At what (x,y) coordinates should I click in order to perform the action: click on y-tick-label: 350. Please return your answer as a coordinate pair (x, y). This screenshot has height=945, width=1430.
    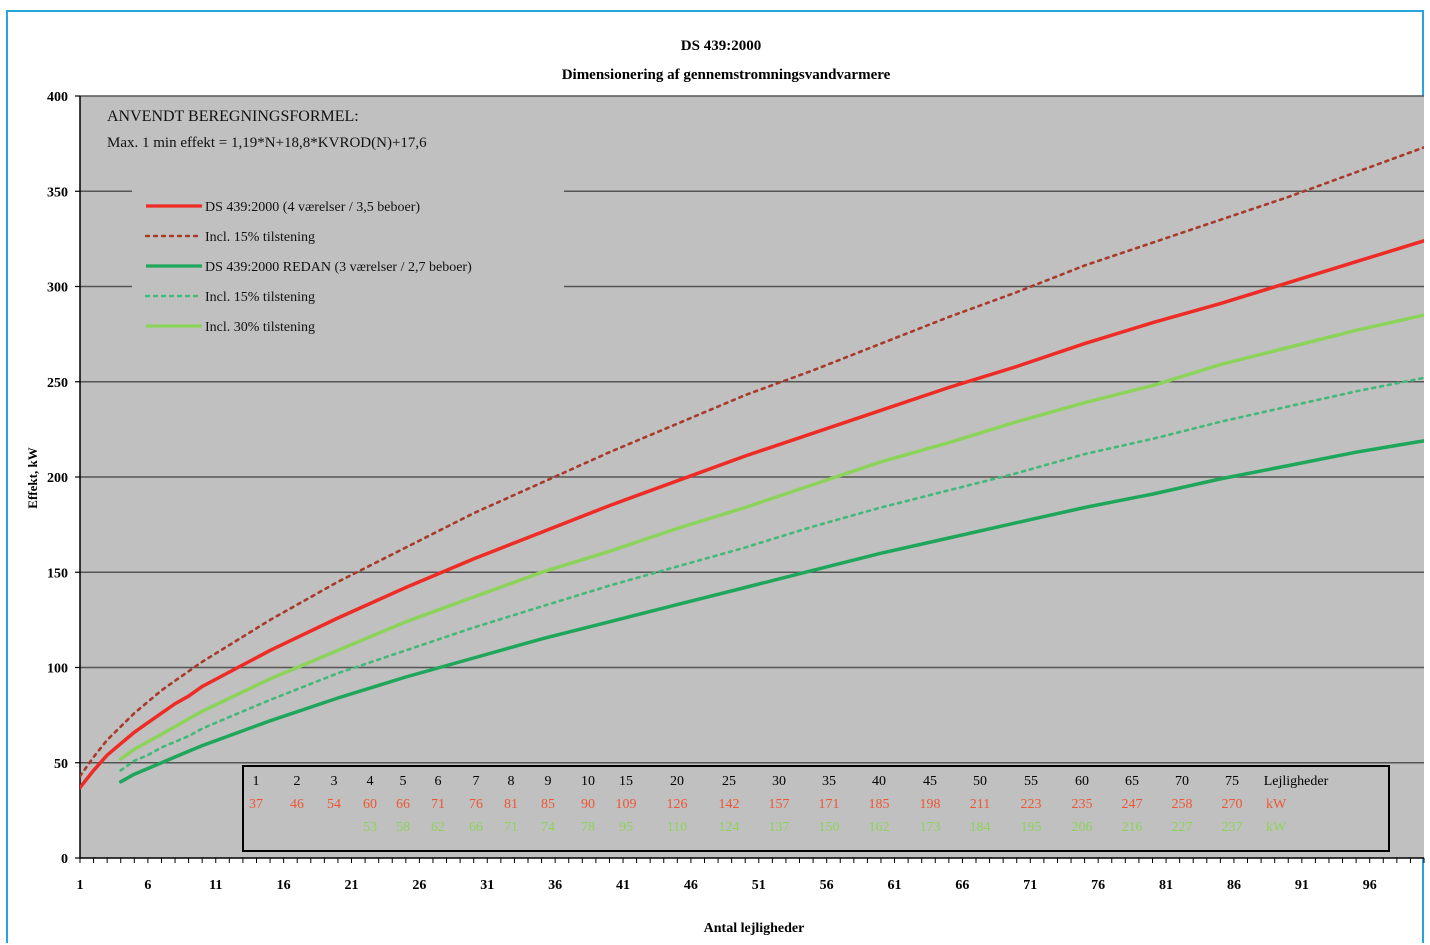
    Looking at the image, I should click on (57, 192).